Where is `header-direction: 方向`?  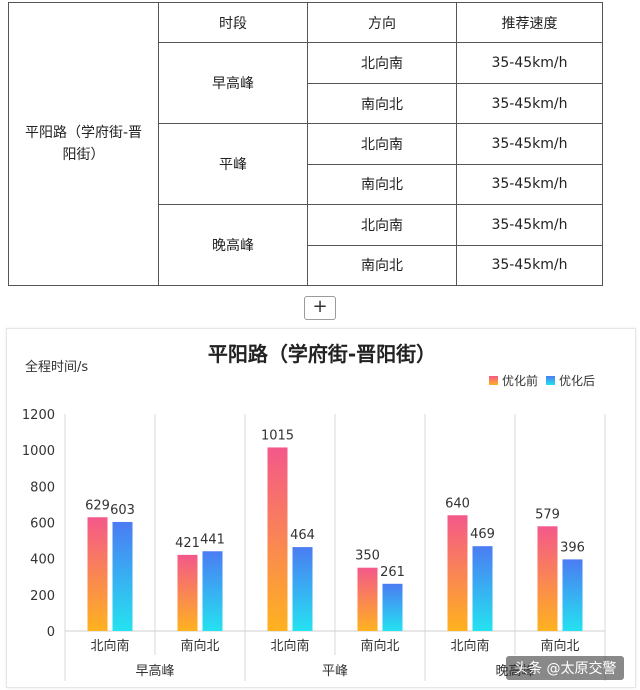
header-direction: 方向 is located at coordinates (382, 22).